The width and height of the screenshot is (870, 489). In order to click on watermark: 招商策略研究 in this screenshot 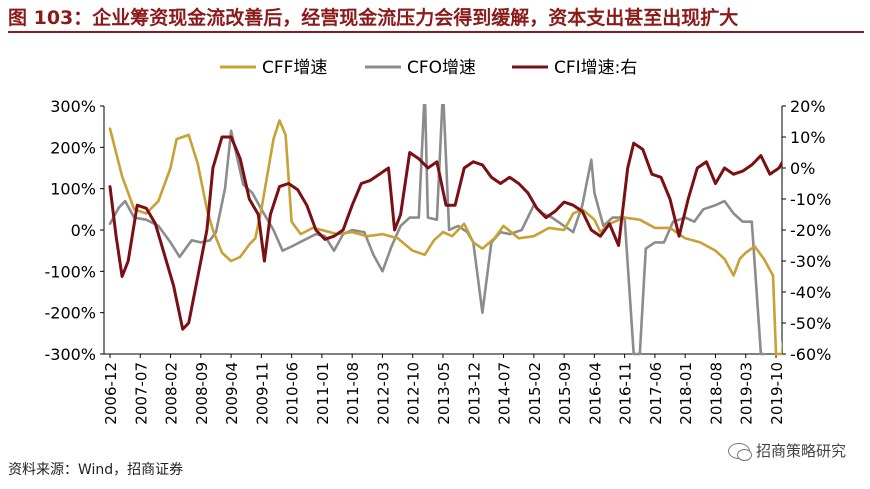, I will do `click(786, 450)`.